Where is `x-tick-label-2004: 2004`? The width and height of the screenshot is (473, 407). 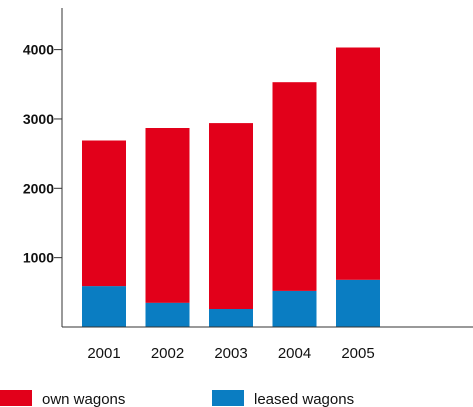 x-tick-label-2004: 2004 is located at coordinates (294, 353).